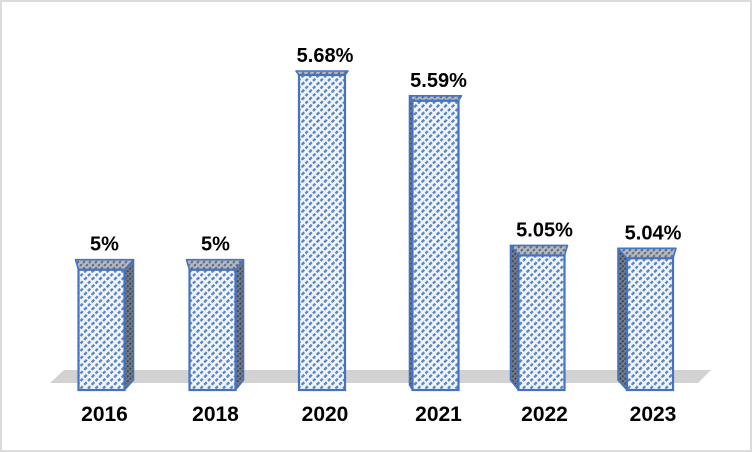 The image size is (752, 452). What do you see at coordinates (438, 81) in the screenshot?
I see `value-label-2021: 5.59%` at bounding box center [438, 81].